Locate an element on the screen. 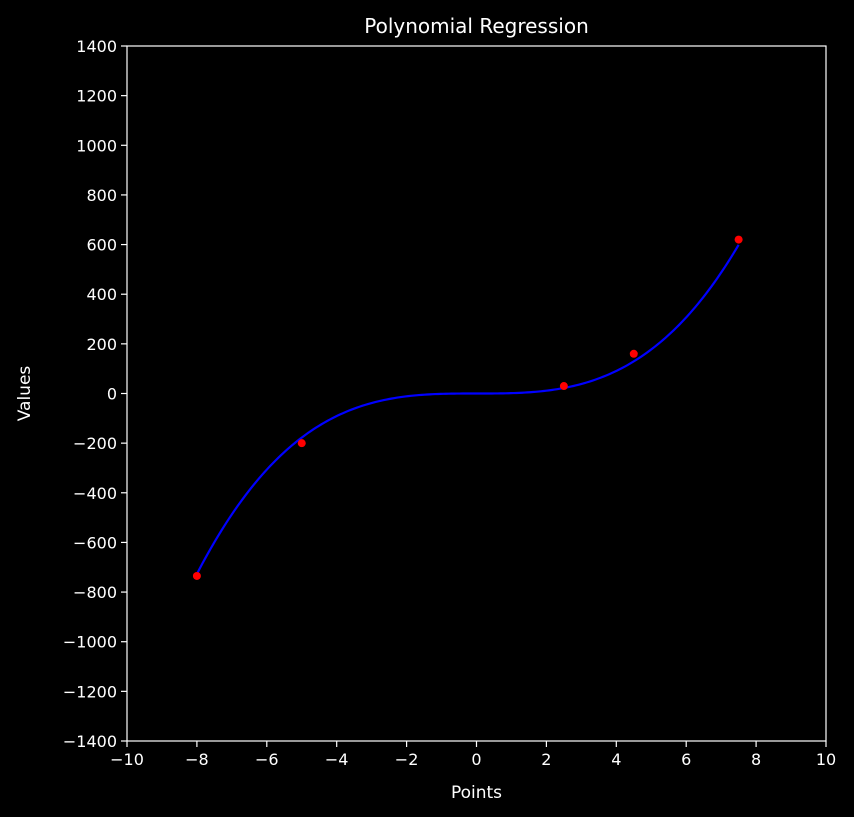 The image size is (854, 817). y-tick-label: −800 is located at coordinates (95, 592).